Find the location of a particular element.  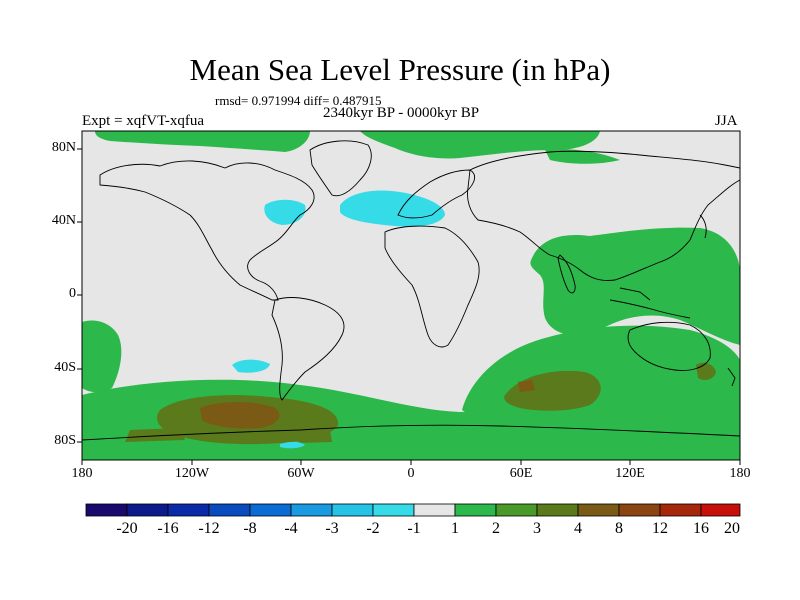

x-label-120w: 120W is located at coordinates (192, 473).